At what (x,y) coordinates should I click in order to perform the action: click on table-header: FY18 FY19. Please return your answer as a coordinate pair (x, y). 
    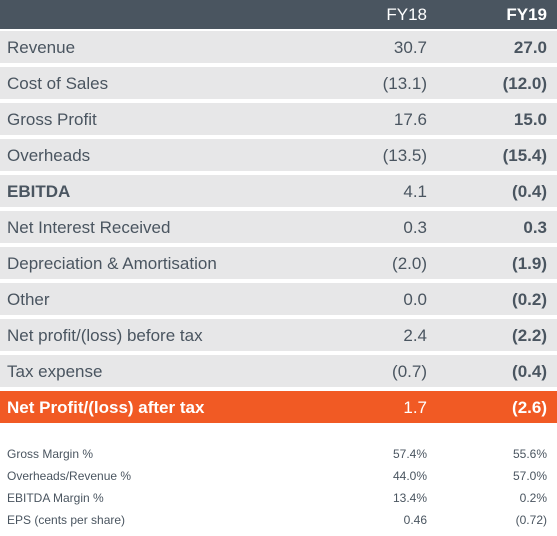
    Looking at the image, I should click on (278, 14).